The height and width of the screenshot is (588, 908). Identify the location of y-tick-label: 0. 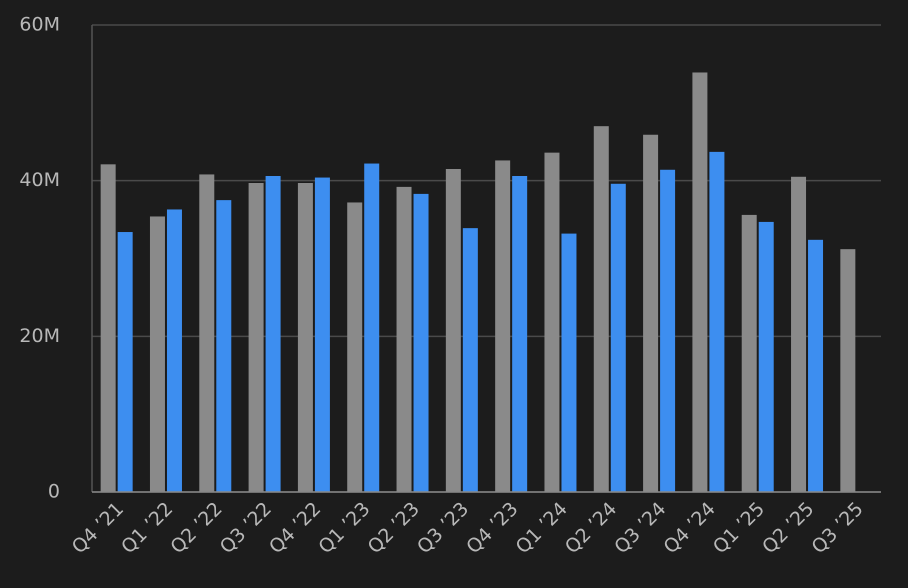
(54, 492).